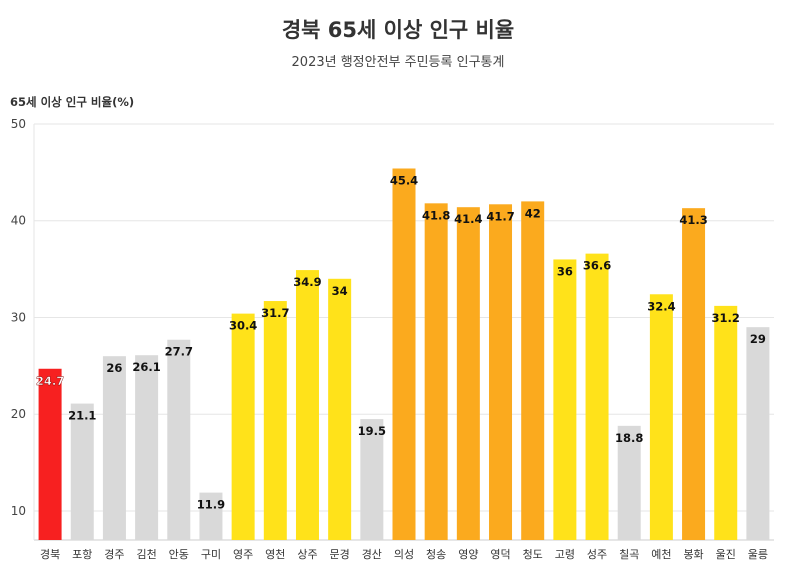 The height and width of the screenshot is (575, 796). Describe the element at coordinates (436, 215) in the screenshot. I see `data-label: 41.8` at that location.